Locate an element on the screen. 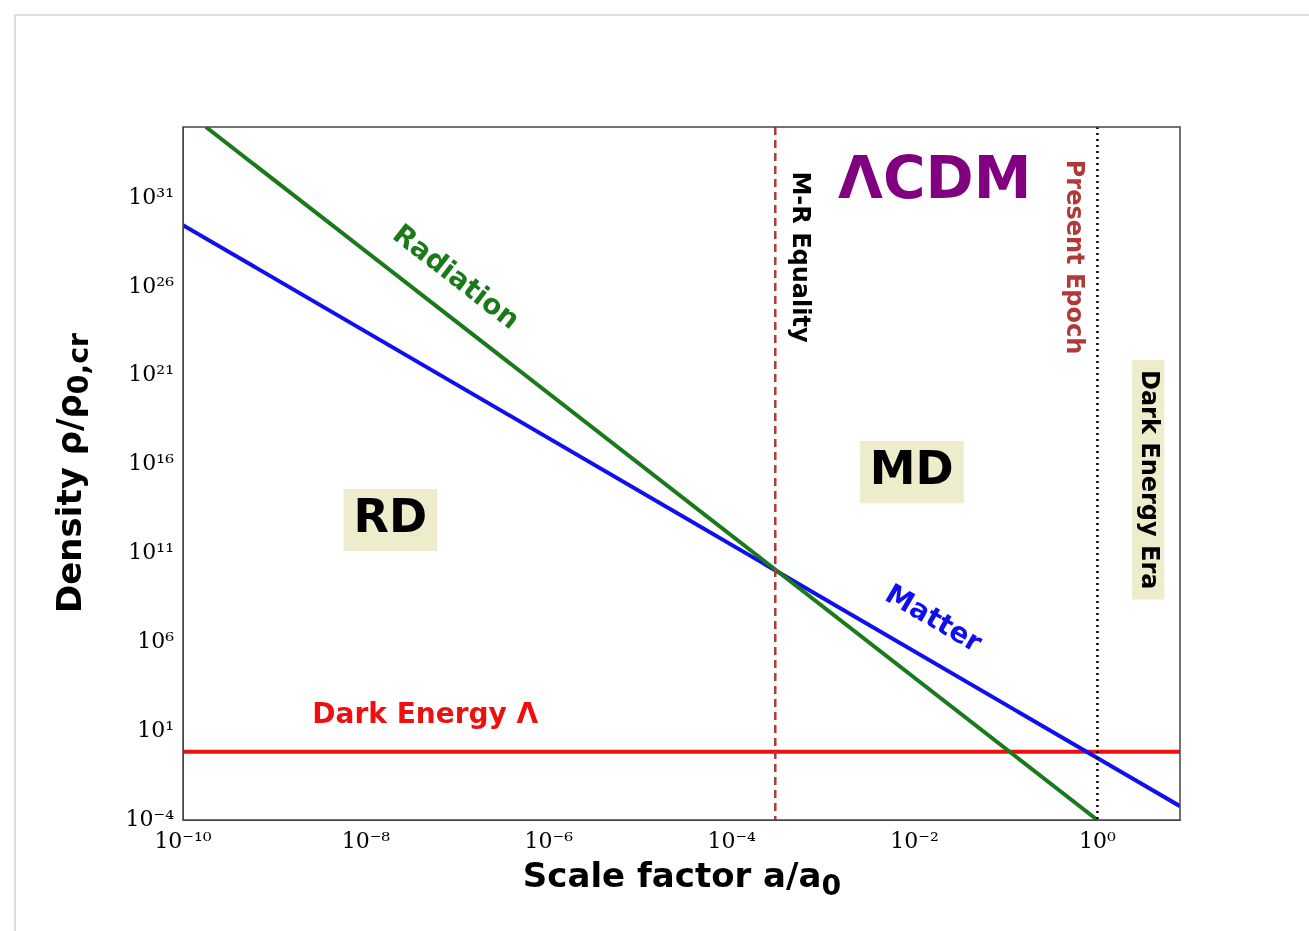 The image size is (1309, 931). annotation: Dark Energy Era is located at coordinates (1149, 480).